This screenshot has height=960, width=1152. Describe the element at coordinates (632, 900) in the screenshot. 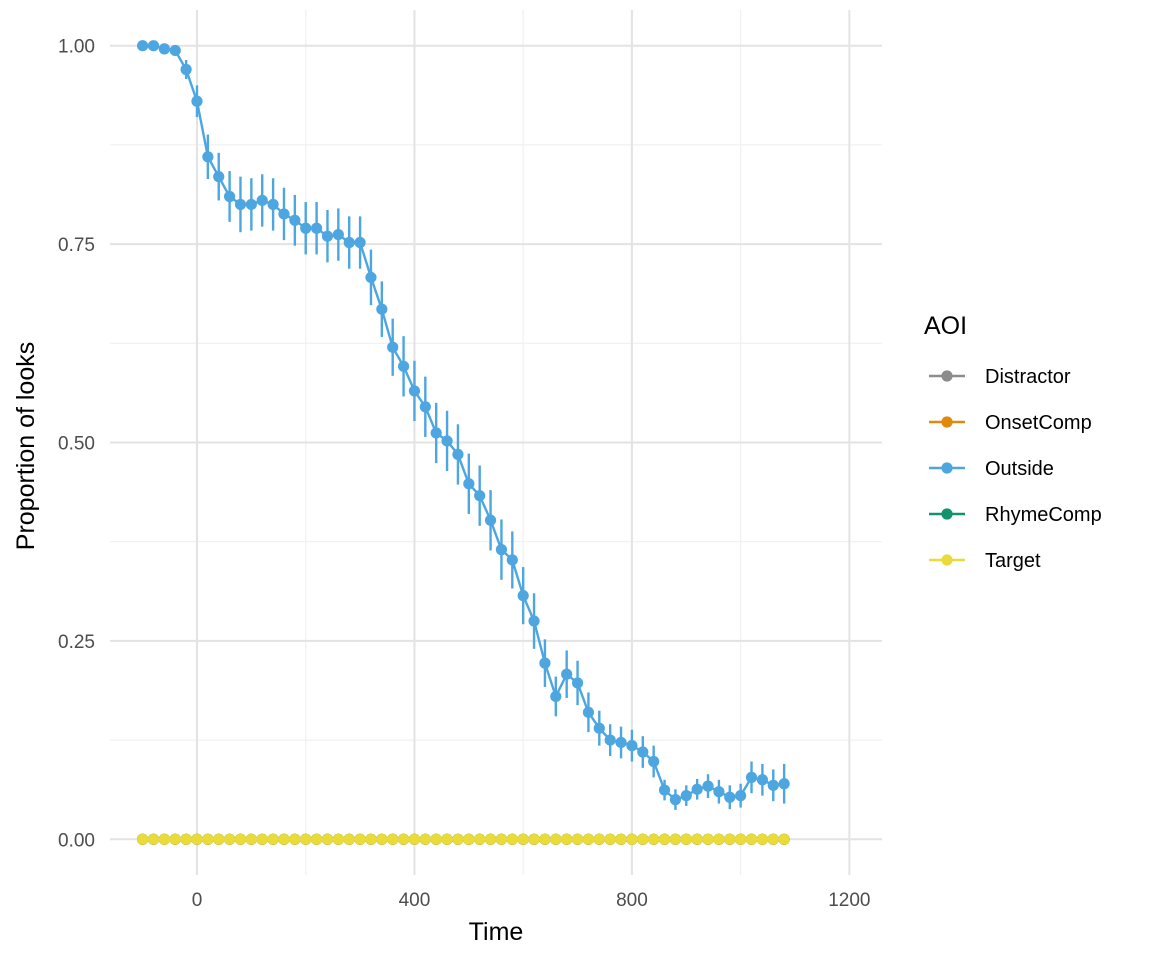

I see `x-tick-label: 800` at that location.